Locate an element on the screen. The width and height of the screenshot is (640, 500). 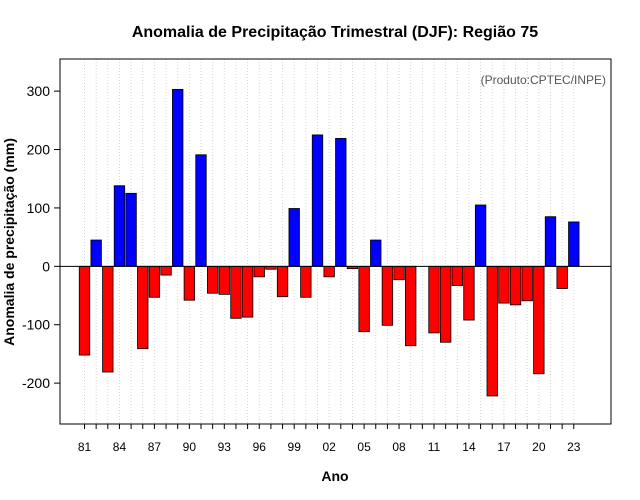
y-tick-label: 300 is located at coordinates (39, 91).